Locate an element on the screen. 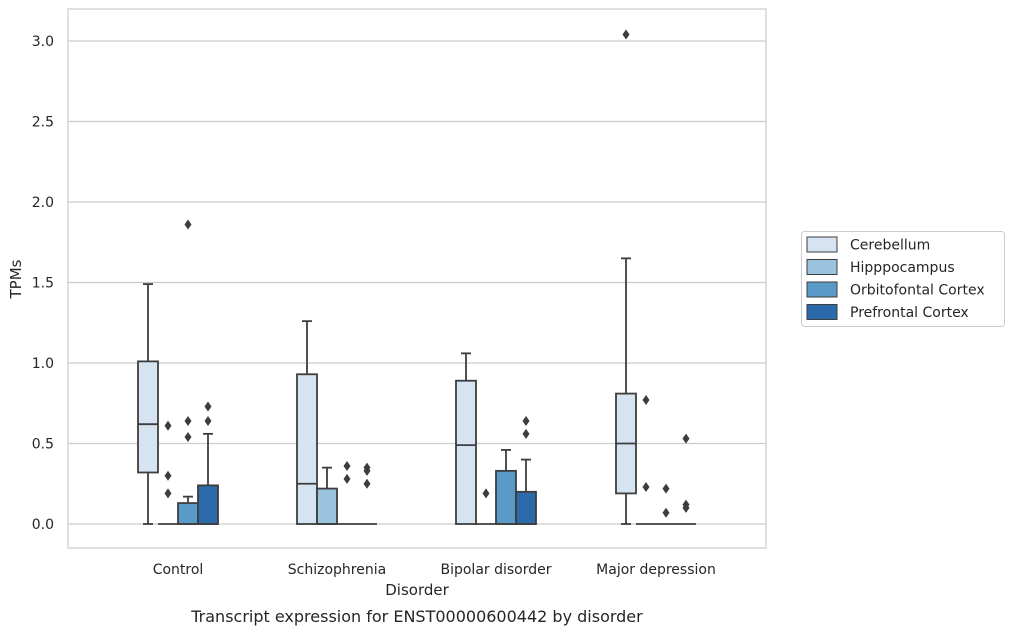 The height and width of the screenshot is (634, 1014). x-tick-label: Major depression is located at coordinates (656, 570).